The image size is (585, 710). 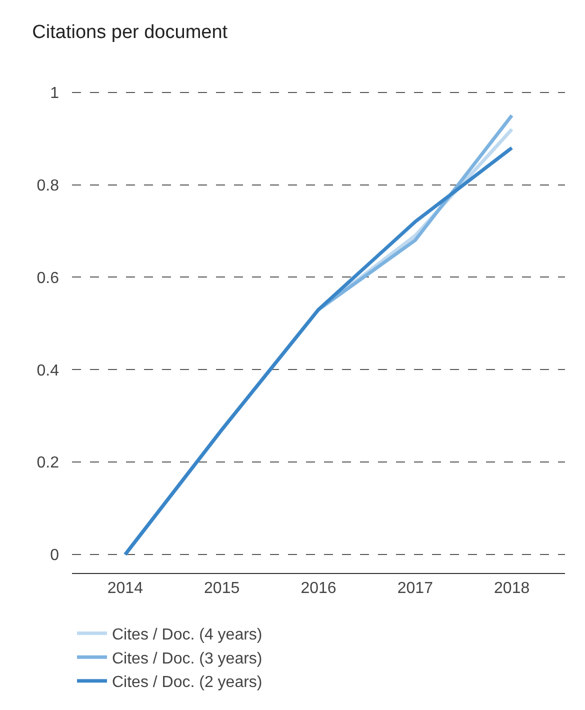 I want to click on y-tick-label: 0.8, so click(x=48, y=185).